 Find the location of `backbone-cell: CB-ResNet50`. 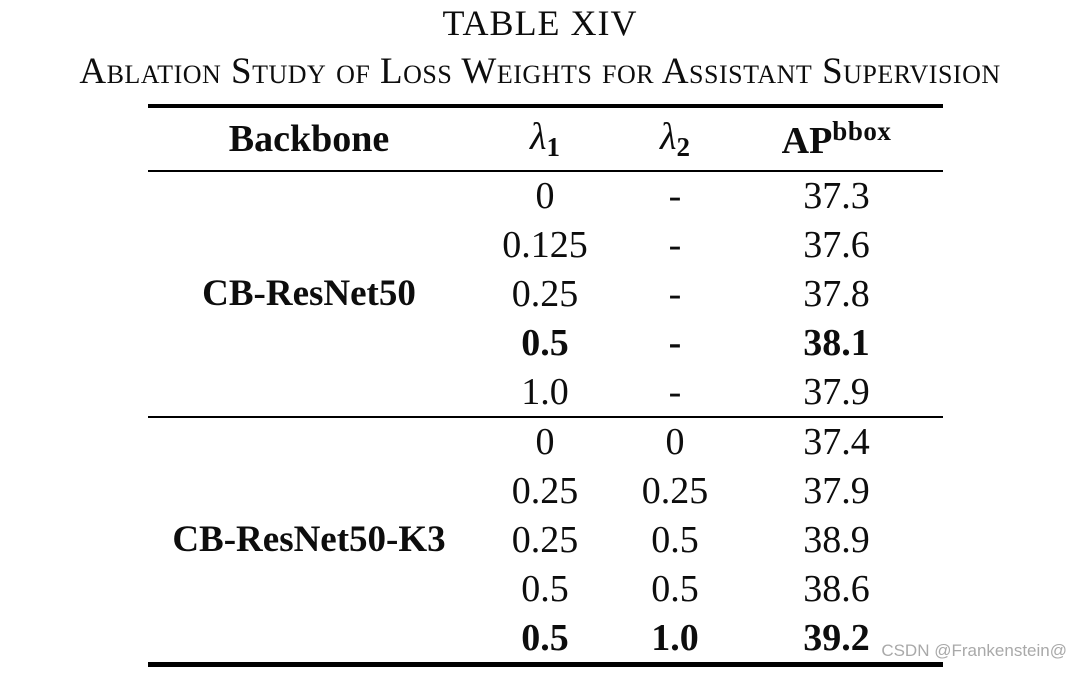

backbone-cell: CB-ResNet50 is located at coordinates (309, 294).